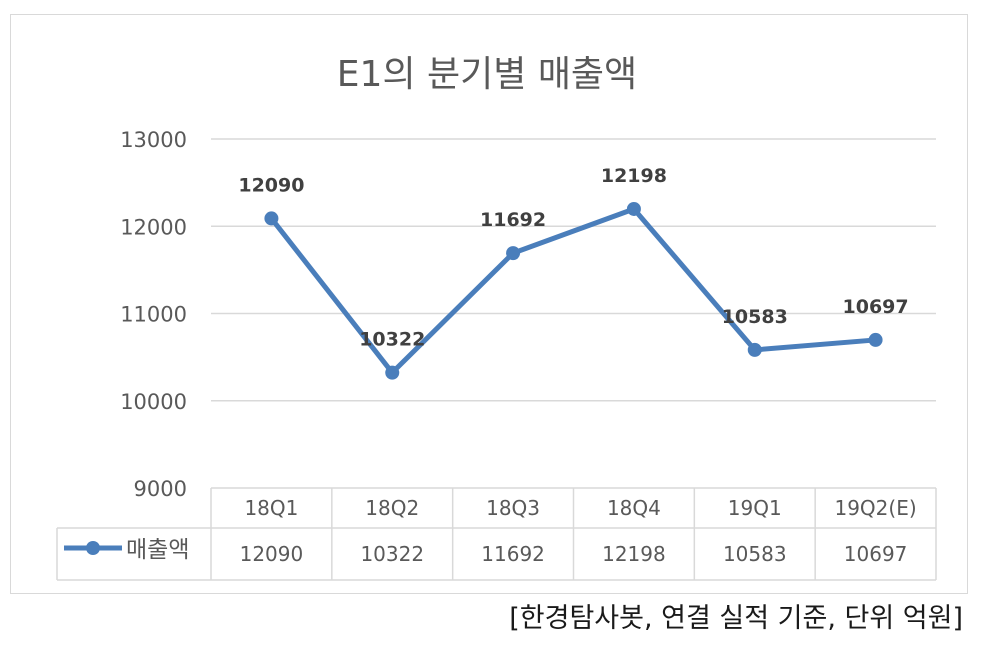 This screenshot has width=981, height=646. Describe the element at coordinates (271, 508) in the screenshot. I see `category-label: 18Q1` at that location.